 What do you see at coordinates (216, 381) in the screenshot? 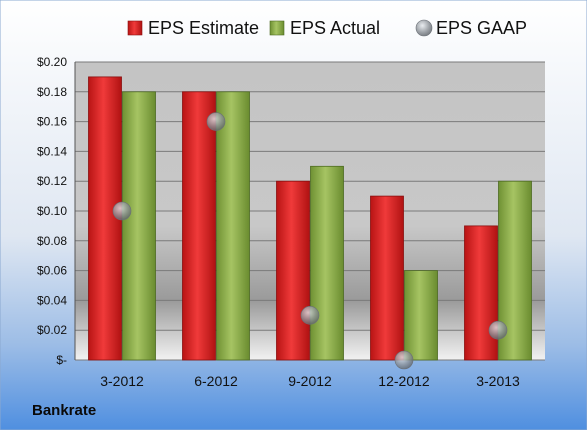
I see `x-tick-label: 6-2012` at bounding box center [216, 381].